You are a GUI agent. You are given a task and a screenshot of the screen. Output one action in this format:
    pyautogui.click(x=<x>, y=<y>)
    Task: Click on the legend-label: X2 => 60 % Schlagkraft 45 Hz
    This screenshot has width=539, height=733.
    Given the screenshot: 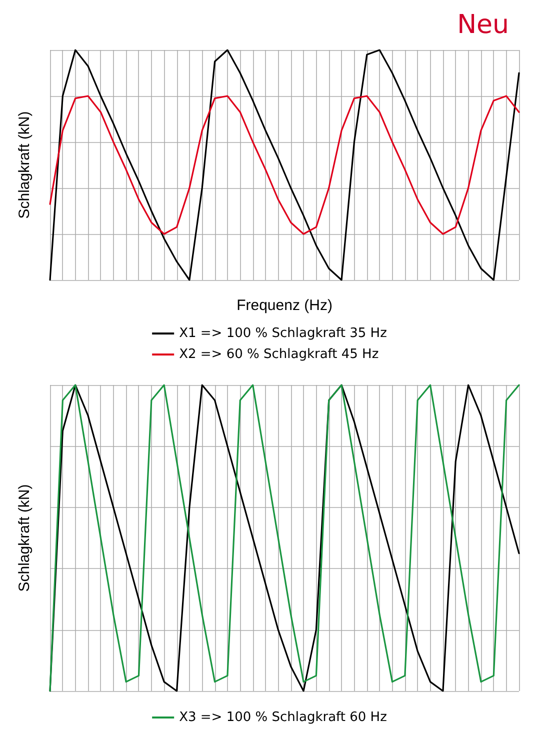 What is the action you would take?
    pyautogui.click(x=279, y=354)
    